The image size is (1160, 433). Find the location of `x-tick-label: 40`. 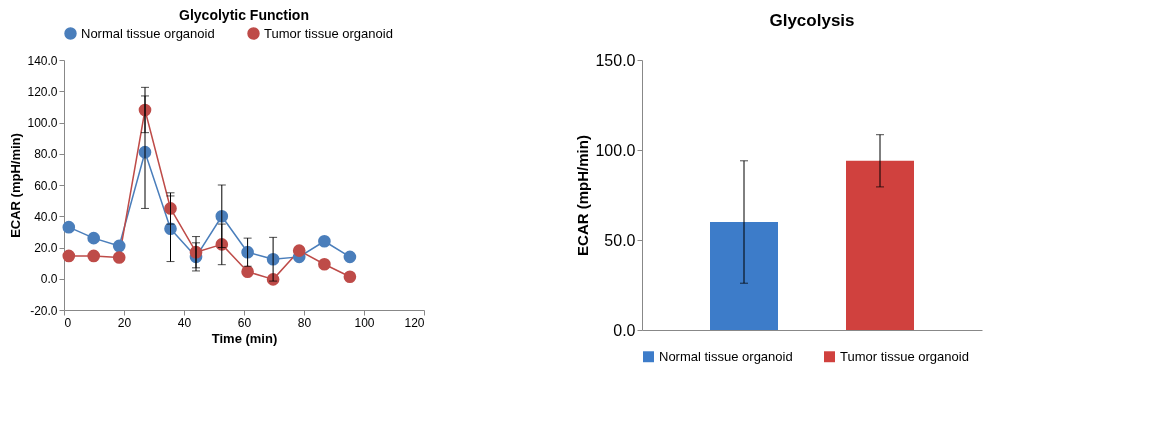

x-tick-label: 40 is located at coordinates (184, 322).